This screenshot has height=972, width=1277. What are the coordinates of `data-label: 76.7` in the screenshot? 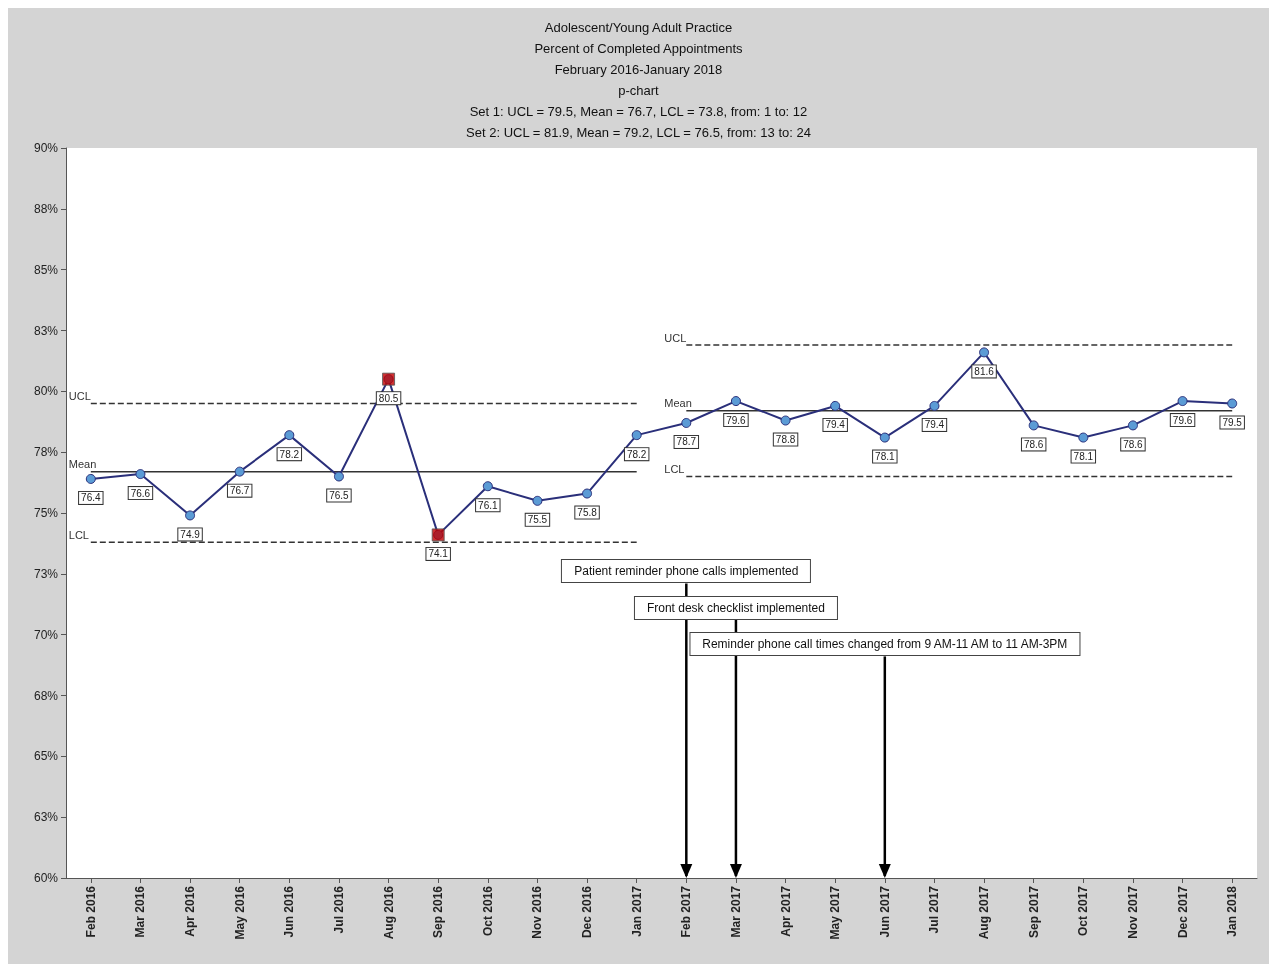 It's located at (239, 491).